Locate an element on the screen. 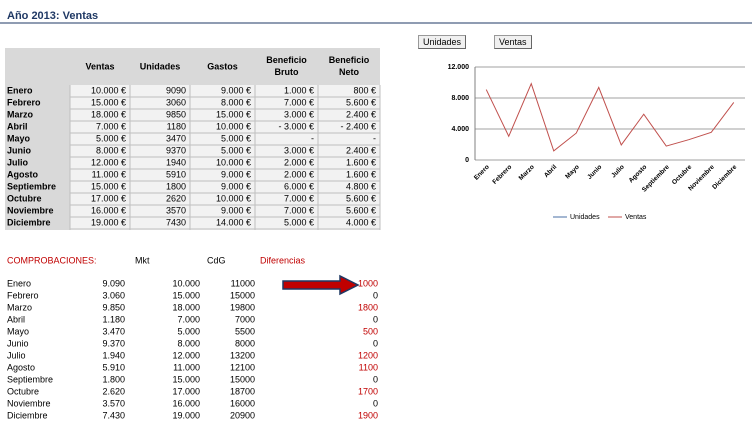  check-label: Mayo is located at coordinates (18, 331).